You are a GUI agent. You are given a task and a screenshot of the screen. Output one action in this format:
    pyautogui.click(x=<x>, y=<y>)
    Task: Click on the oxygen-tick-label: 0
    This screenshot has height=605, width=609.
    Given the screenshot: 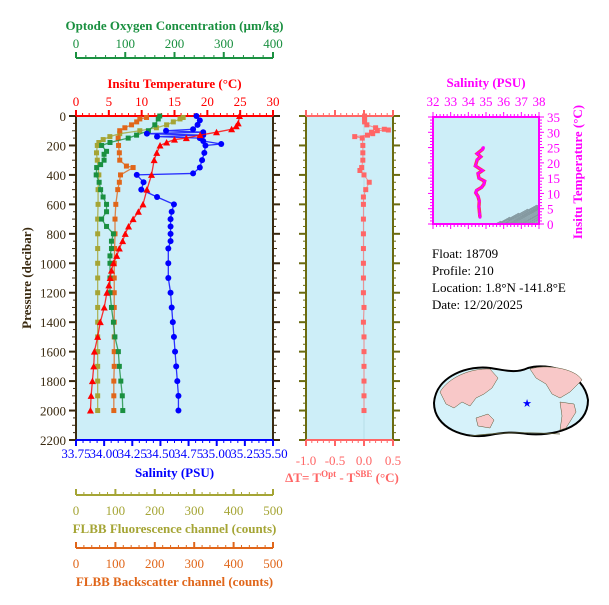 What is the action you would take?
    pyautogui.click(x=76, y=43)
    